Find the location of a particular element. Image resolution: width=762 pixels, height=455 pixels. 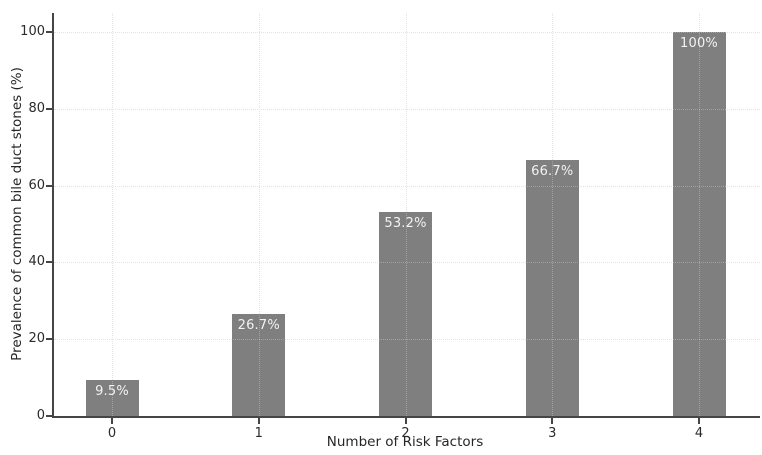

y-tick-label: 100 is located at coordinates (32, 32).